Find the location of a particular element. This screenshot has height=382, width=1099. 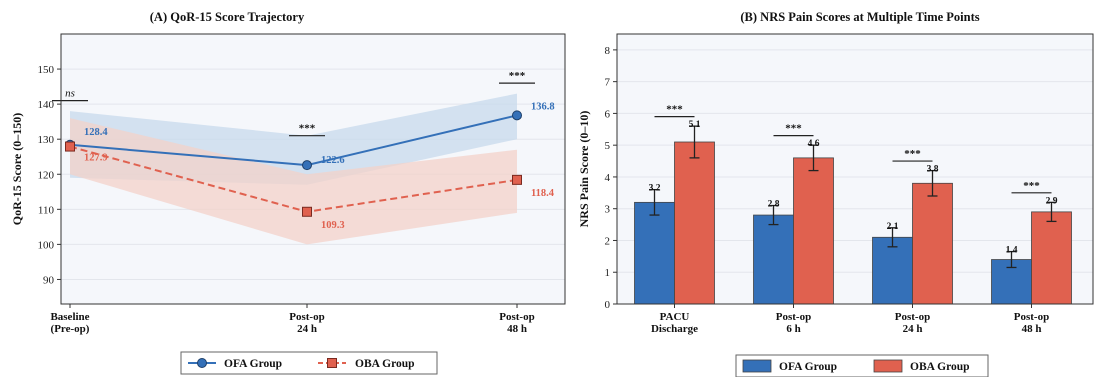

data-label: 2.1 is located at coordinates (893, 227).